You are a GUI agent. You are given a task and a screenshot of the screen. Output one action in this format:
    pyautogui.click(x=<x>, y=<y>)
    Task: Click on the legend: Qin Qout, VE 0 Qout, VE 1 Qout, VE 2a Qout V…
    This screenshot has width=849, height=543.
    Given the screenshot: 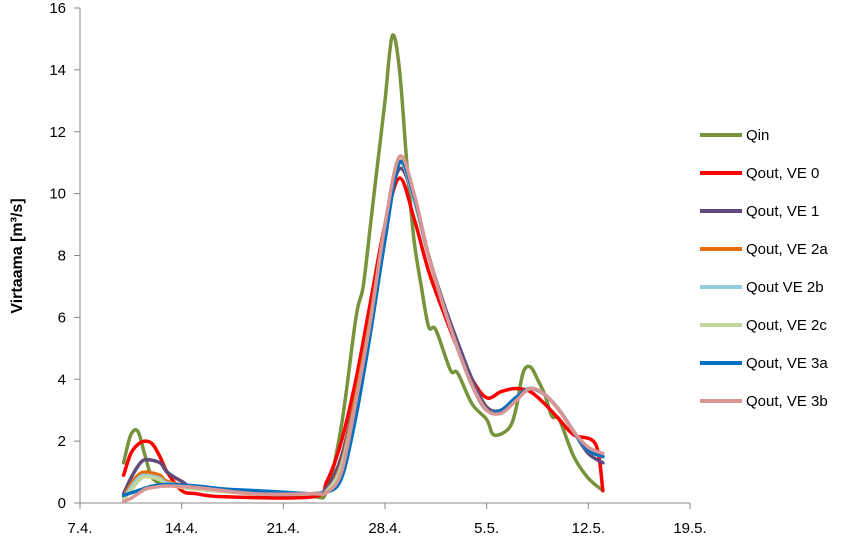 What is the action you would take?
    pyautogui.click(x=764, y=268)
    